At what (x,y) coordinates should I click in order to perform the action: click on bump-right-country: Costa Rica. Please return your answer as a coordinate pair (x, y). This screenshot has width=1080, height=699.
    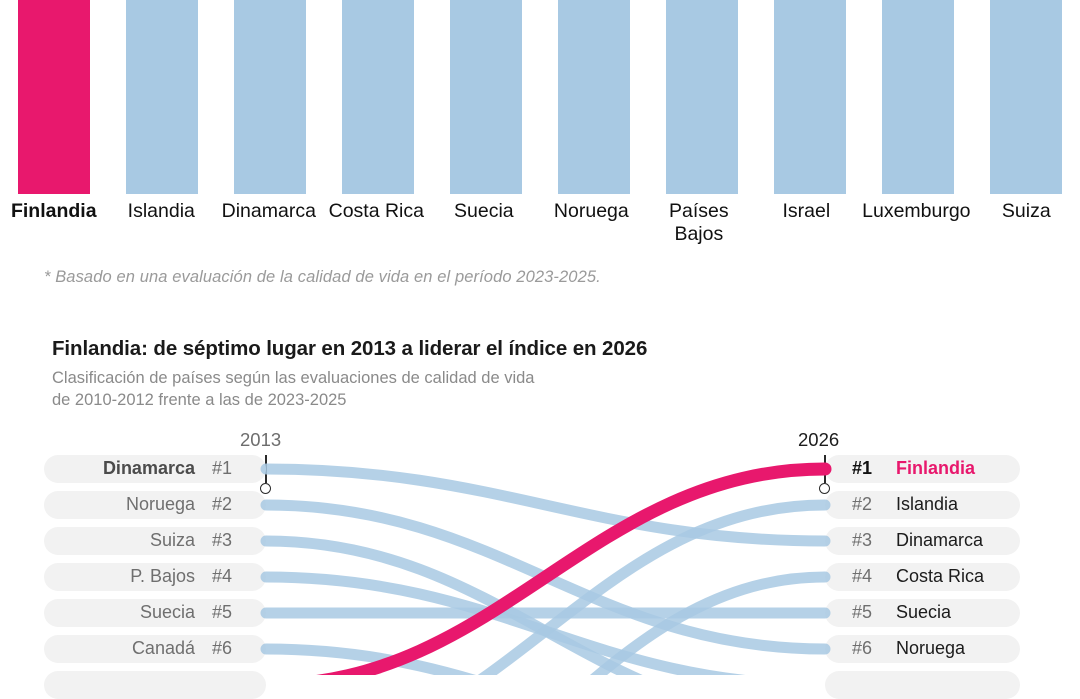
    Looking at the image, I should click on (940, 576).